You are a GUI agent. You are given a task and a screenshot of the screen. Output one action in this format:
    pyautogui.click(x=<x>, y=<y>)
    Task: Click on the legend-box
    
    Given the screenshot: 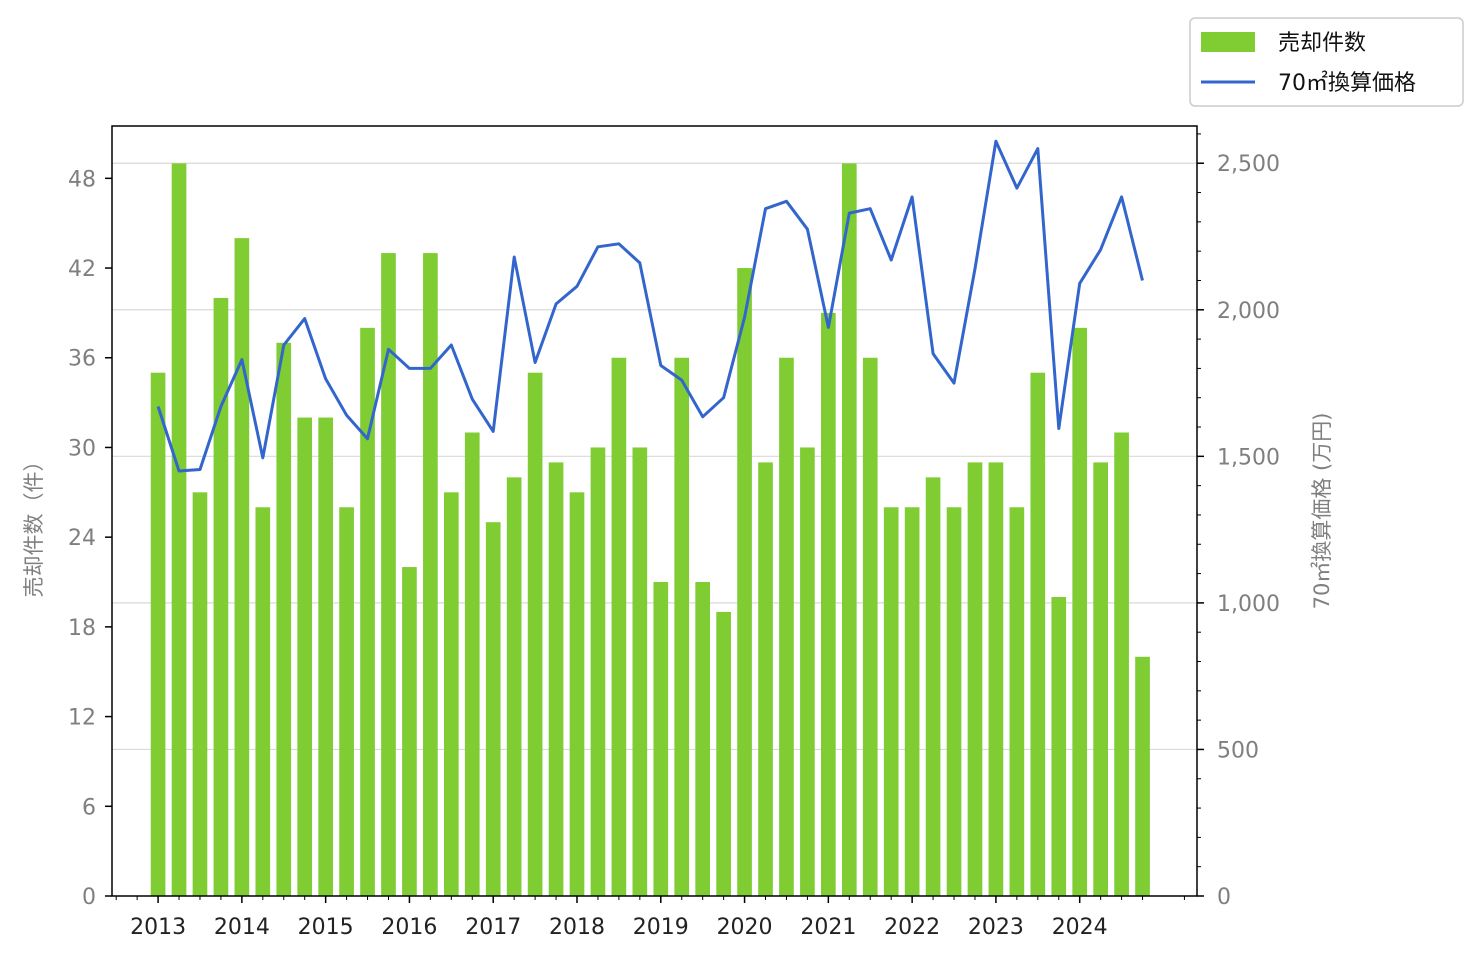 What is the action you would take?
    pyautogui.click(x=1326, y=62)
    